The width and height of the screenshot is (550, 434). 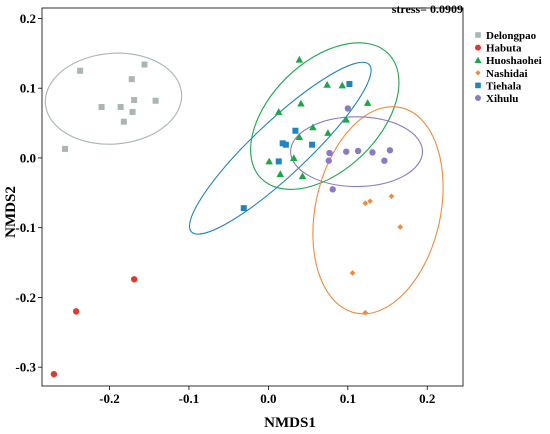 I want to click on legend-label: Tiehala, so click(x=504, y=86).